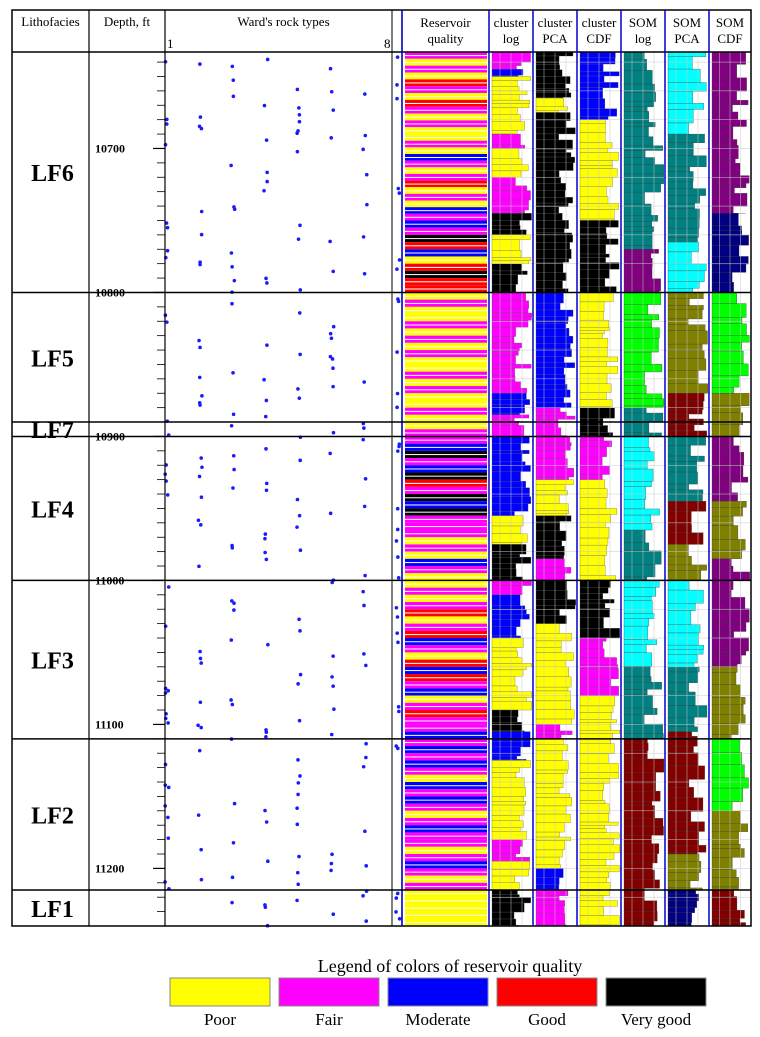 This screenshot has width=760, height=1037. What do you see at coordinates (110, 292) in the screenshot?
I see `depth-tick-label: 10800` at bounding box center [110, 292].